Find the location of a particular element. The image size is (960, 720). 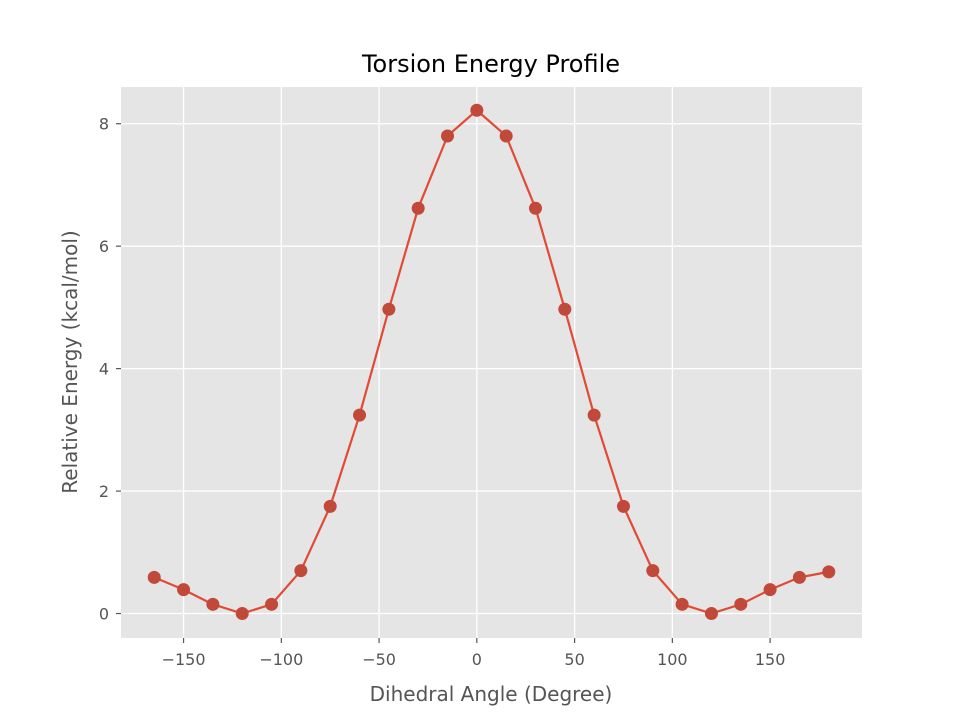

x-tick-label: −50 is located at coordinates (379, 659).